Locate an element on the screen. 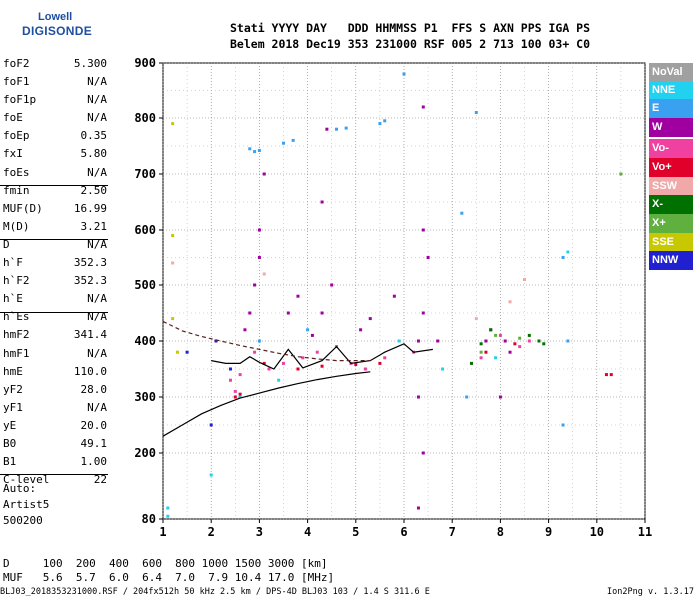 The width and height of the screenshot is (700, 600). y-tick-label: 400 is located at coordinates (145, 341).